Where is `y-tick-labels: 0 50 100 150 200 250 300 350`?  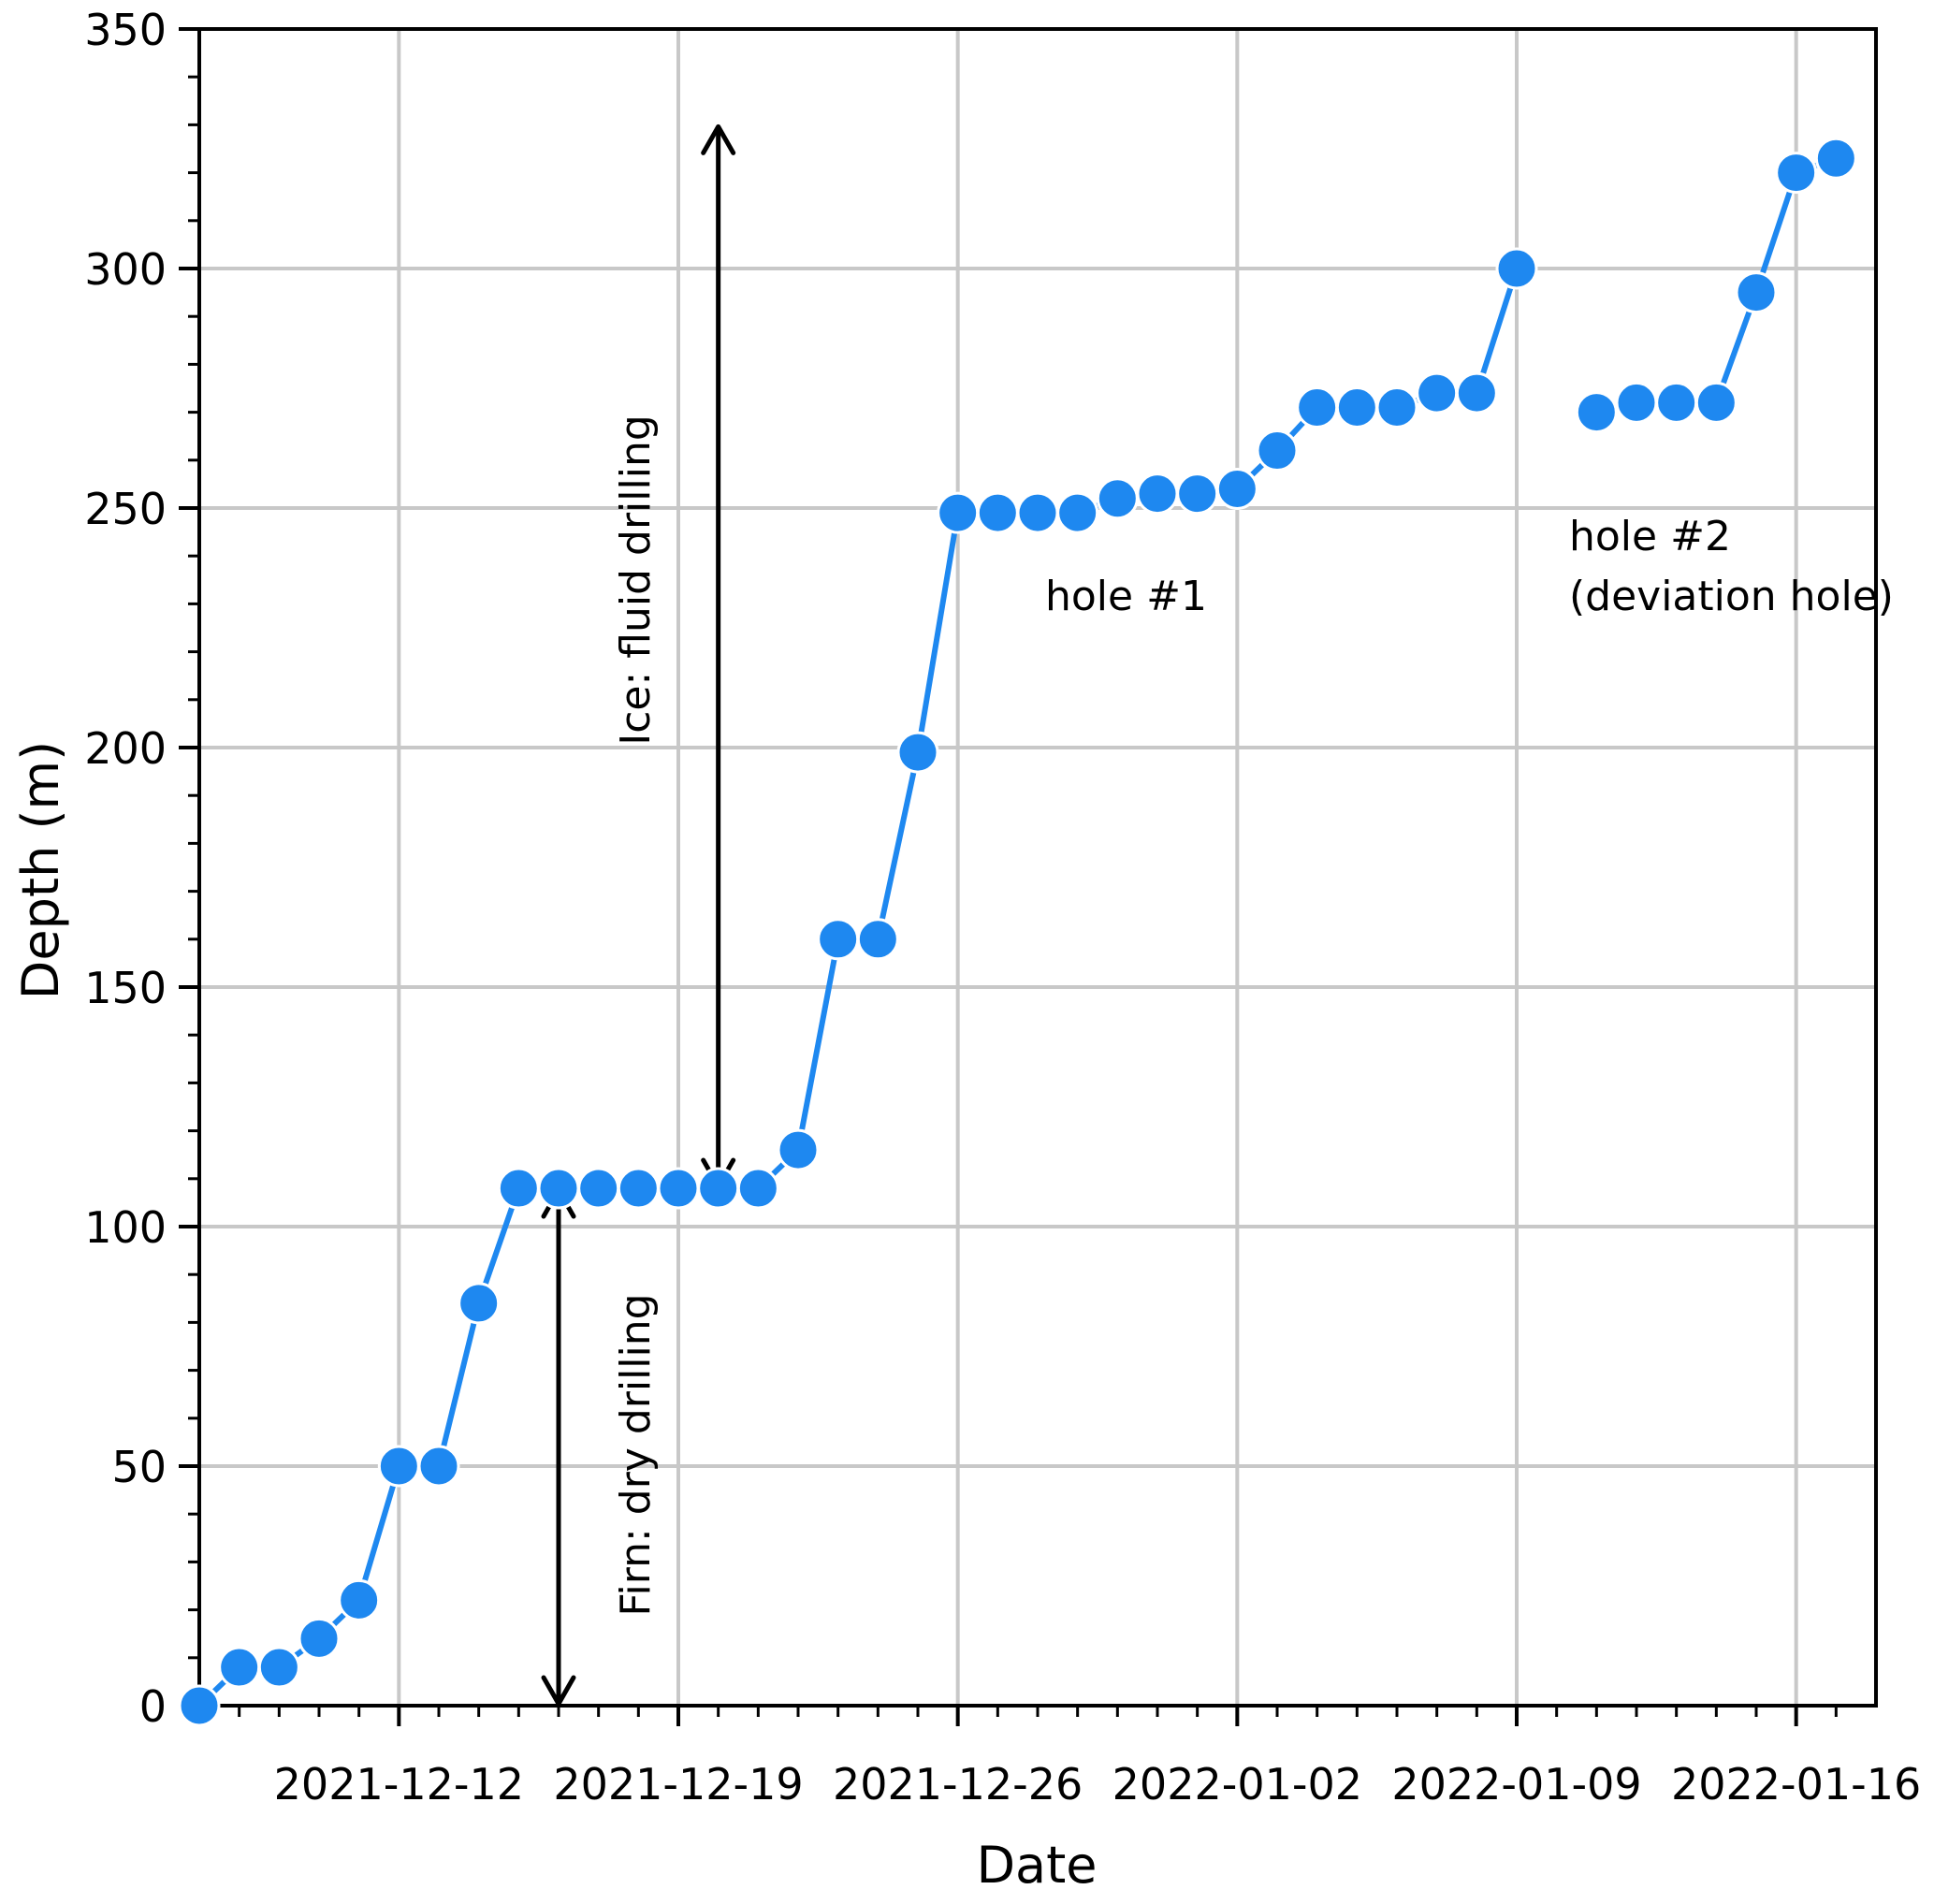
y-tick-labels: 0 50 100 150 200 250 300 350 is located at coordinates (126, 868).